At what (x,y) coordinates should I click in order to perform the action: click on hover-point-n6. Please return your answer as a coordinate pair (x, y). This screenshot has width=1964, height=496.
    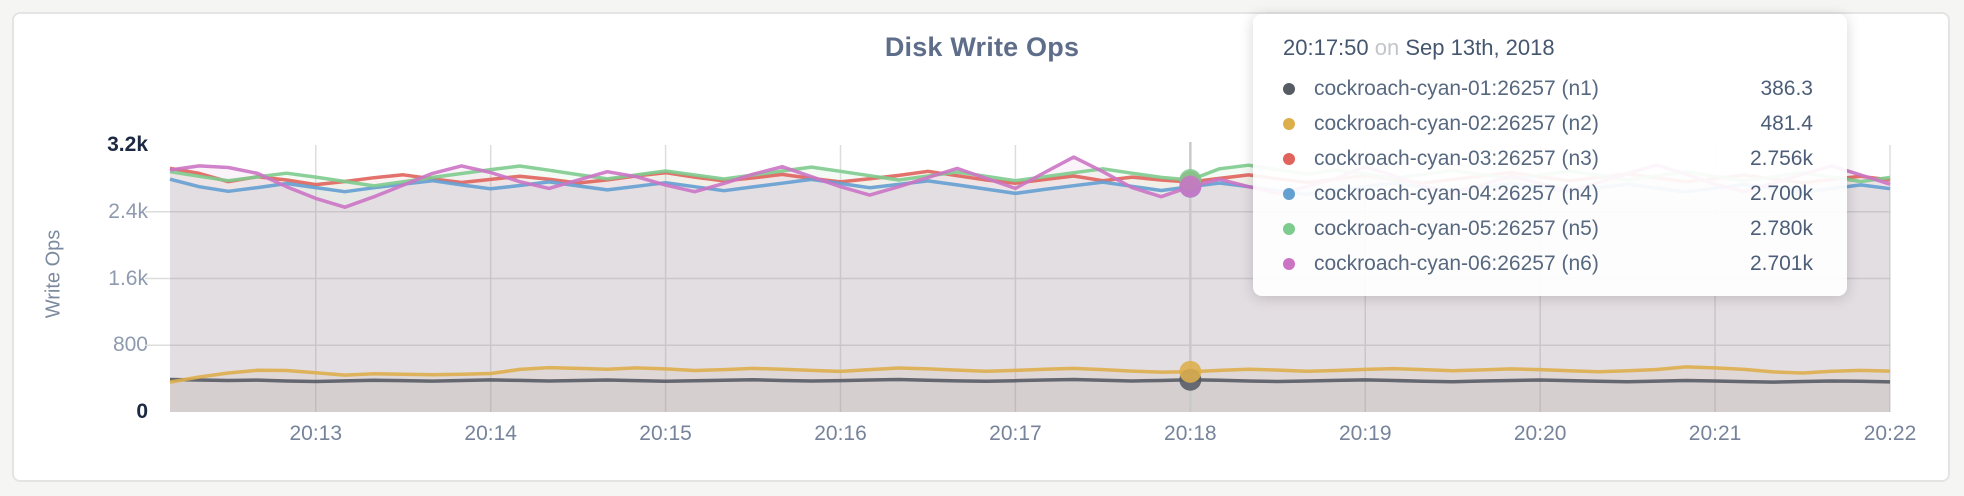
    Looking at the image, I should click on (1190, 186).